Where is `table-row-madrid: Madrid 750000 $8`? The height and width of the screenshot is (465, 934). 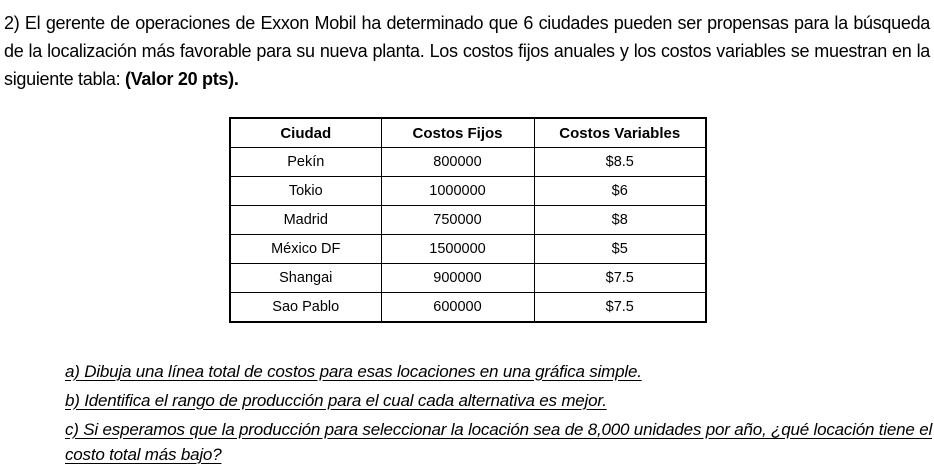 table-row-madrid: Madrid 750000 $8 is located at coordinates (468, 220).